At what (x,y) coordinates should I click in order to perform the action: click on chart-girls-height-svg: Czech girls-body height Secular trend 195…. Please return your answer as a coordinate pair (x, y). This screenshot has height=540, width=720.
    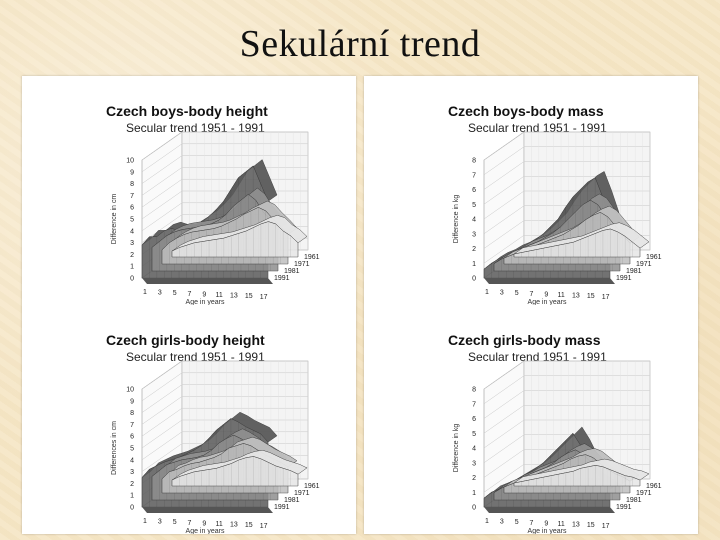
    Looking at the image, I should click on (213, 433).